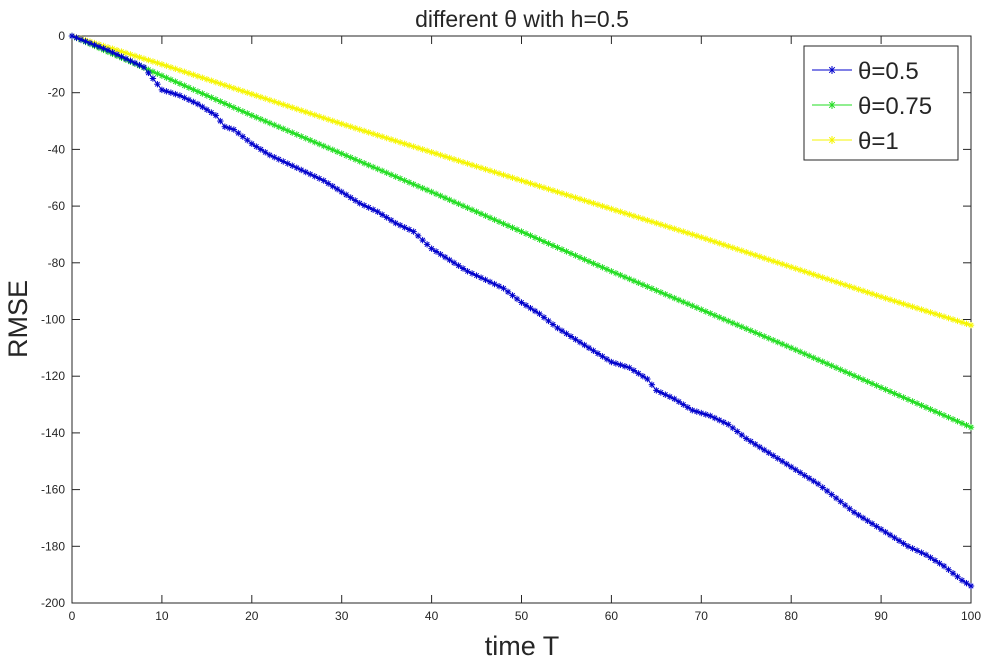  What do you see at coordinates (881, 616) in the screenshot?
I see `x-tick-label: 90` at bounding box center [881, 616].